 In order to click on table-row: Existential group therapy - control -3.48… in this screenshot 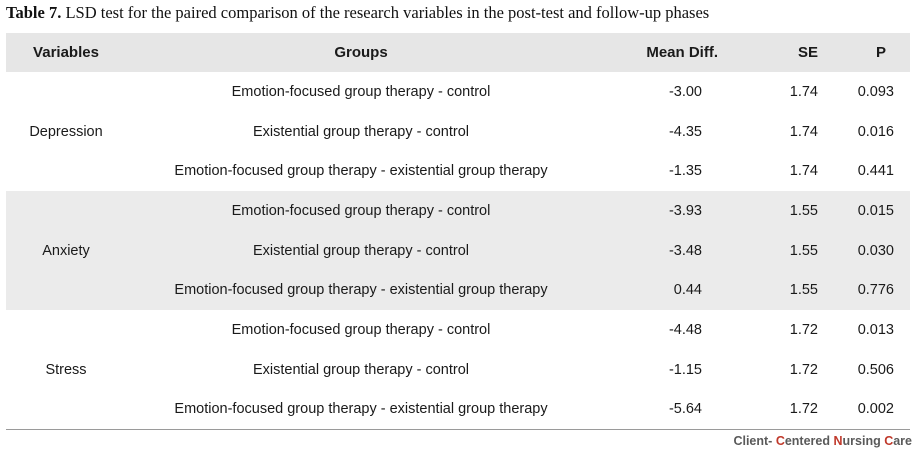, I will do `click(458, 250)`.